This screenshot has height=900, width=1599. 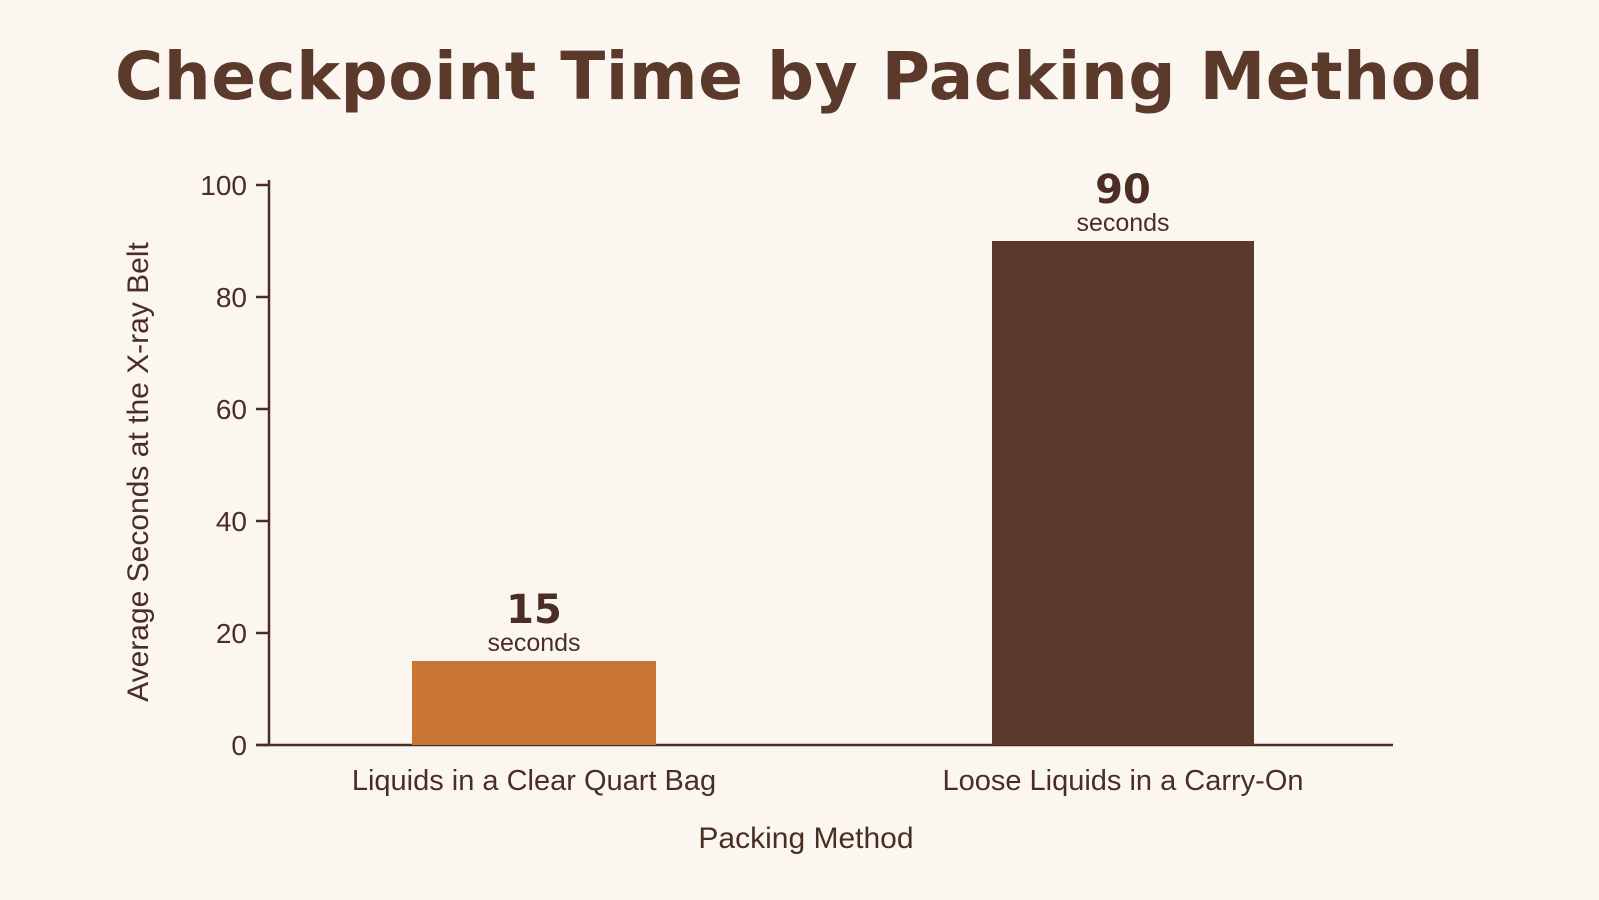 What do you see at coordinates (231, 409) in the screenshot?
I see `y-tick-label: 60` at bounding box center [231, 409].